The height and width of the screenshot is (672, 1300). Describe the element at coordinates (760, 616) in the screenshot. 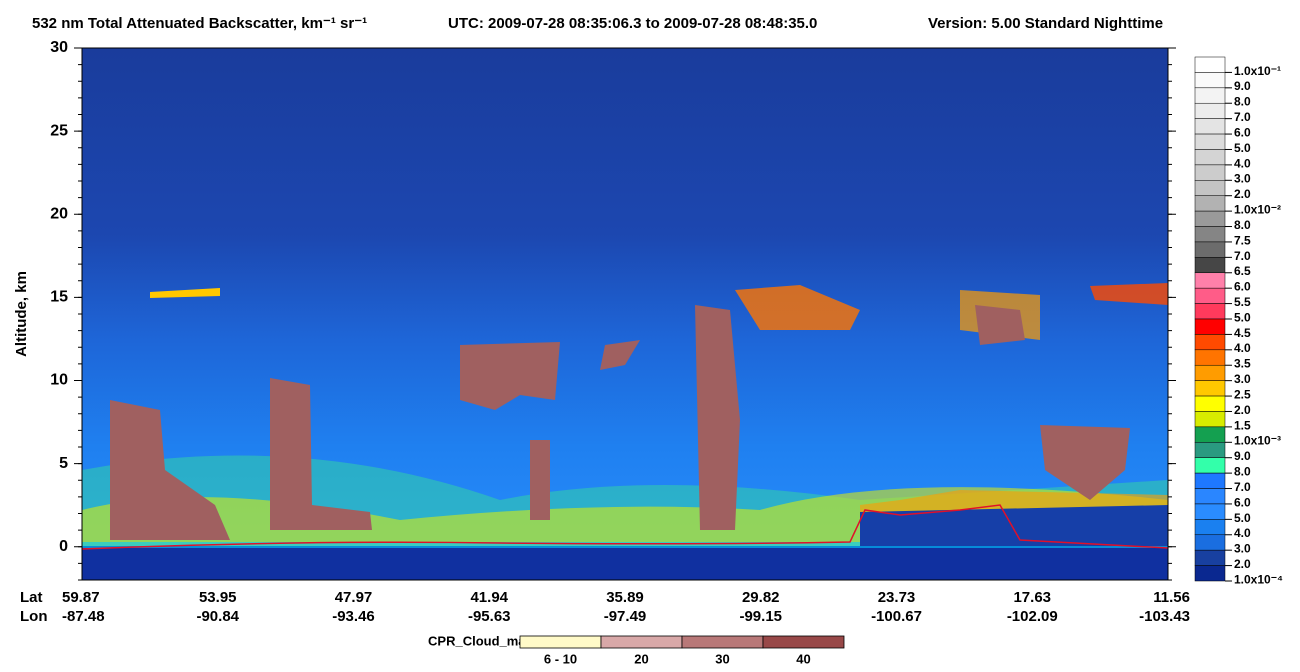

I see `lon-tick-label: -99.15` at that location.